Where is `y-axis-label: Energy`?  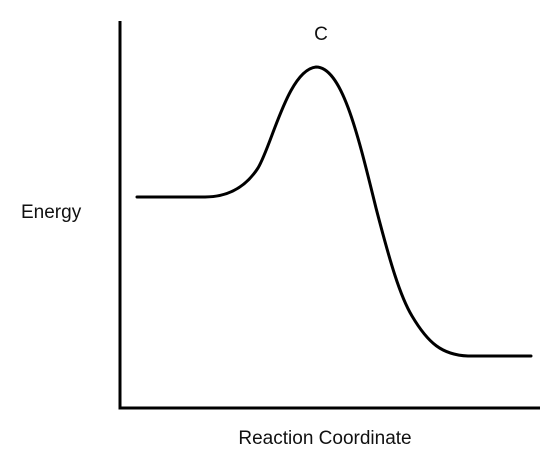
y-axis-label: Energy is located at coordinates (51, 212).